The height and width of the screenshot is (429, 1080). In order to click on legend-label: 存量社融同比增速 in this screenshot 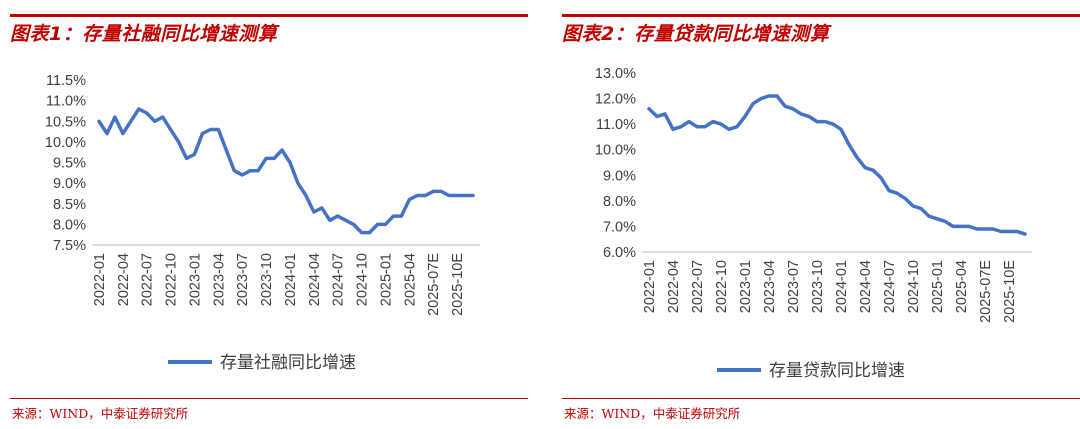, I will do `click(288, 363)`.